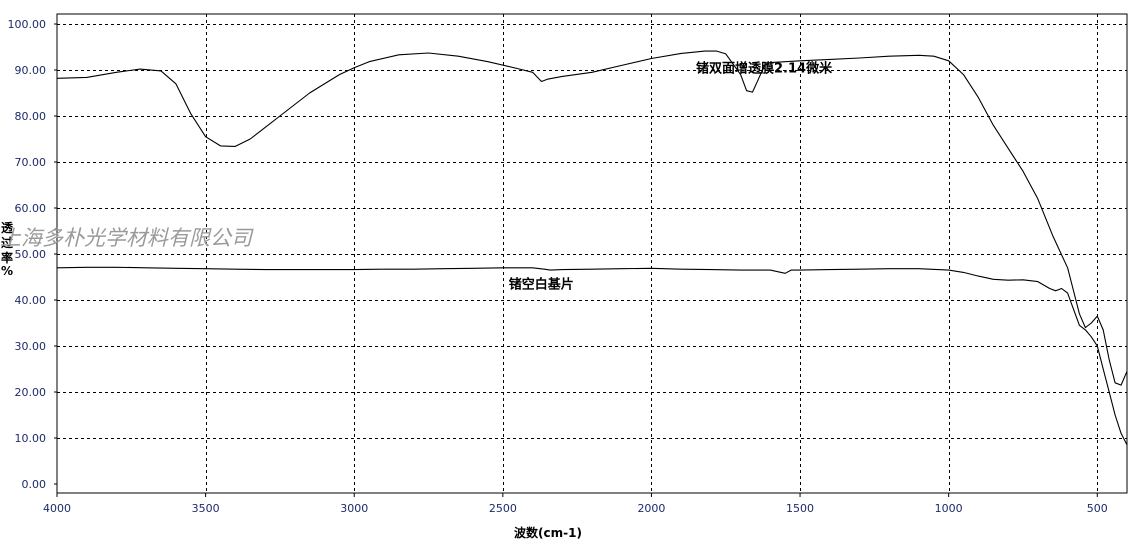 This screenshot has height=545, width=1139. What do you see at coordinates (1097, 508) in the screenshot?
I see `x-tick-label: 500` at bounding box center [1097, 508].